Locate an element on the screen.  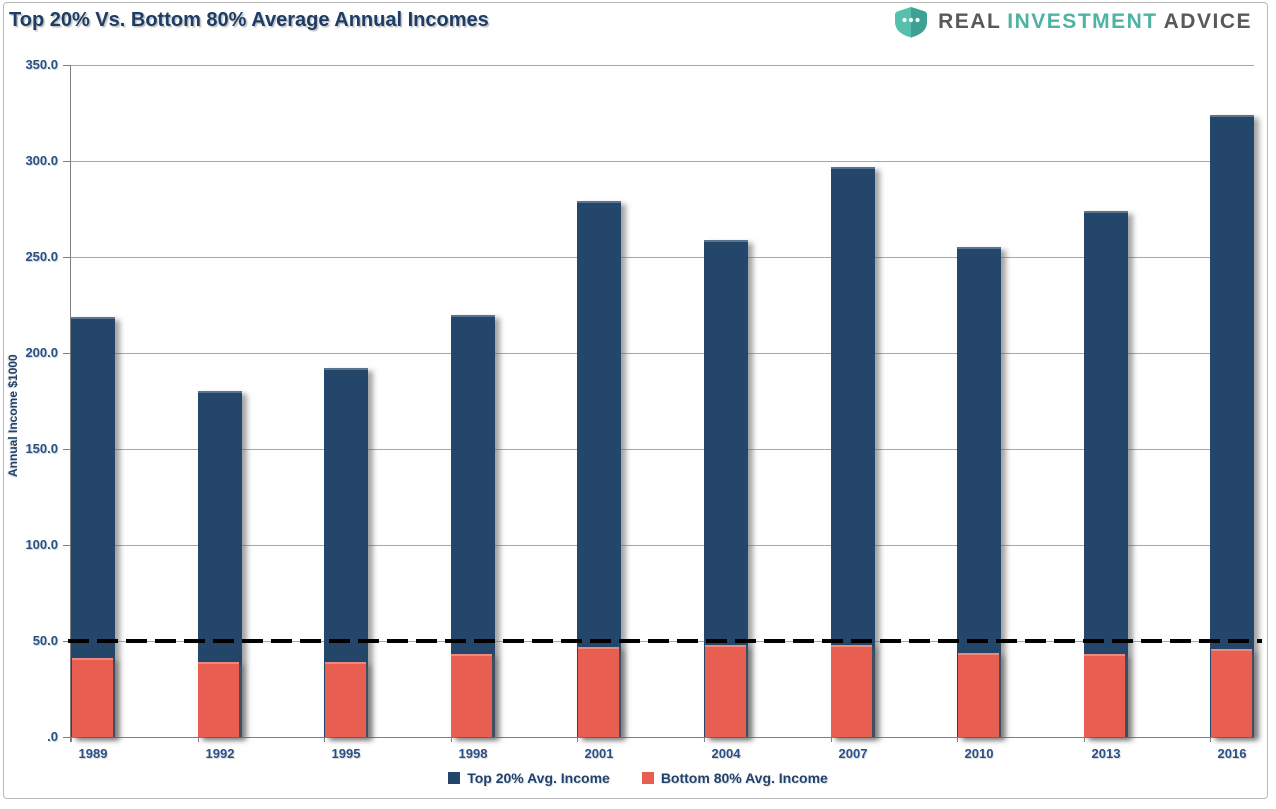
y-tick-label: 300.0 is located at coordinates (41, 160).